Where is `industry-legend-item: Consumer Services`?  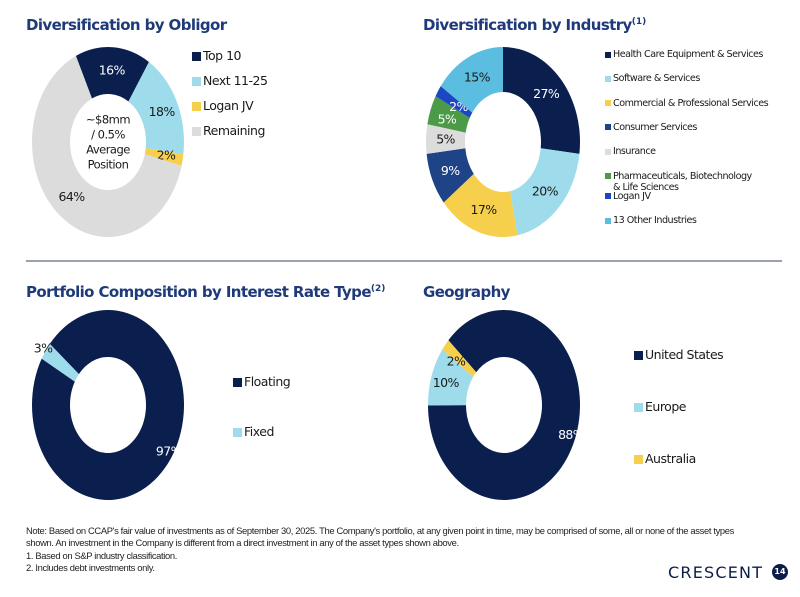 industry-legend-item: Consumer Services is located at coordinates (651, 127).